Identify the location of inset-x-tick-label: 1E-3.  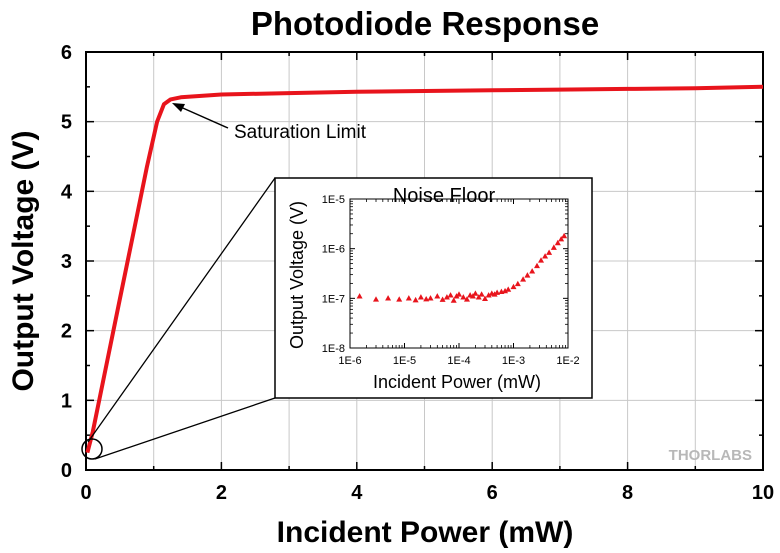
(513, 361).